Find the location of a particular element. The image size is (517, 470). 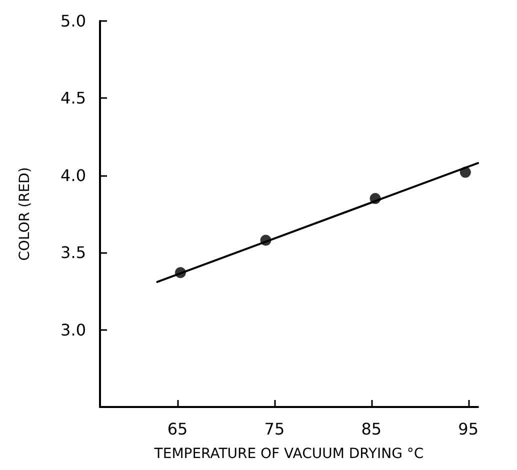

x-axis-title: TEMPERATURE OF VACUUM DRYING °C is located at coordinates (288, 454).